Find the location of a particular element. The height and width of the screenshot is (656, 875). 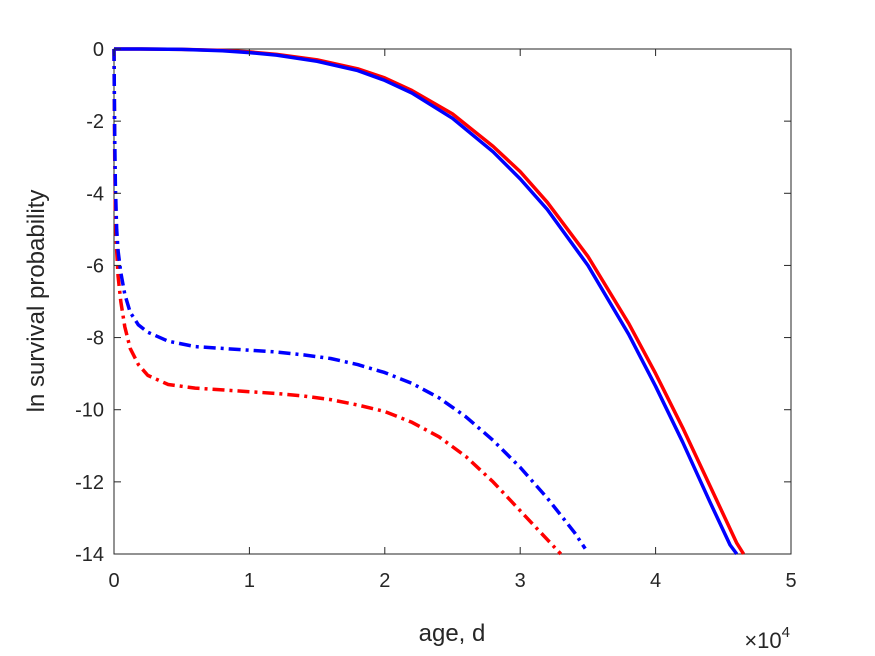

y-tick-label: 0 is located at coordinates (98, 50).